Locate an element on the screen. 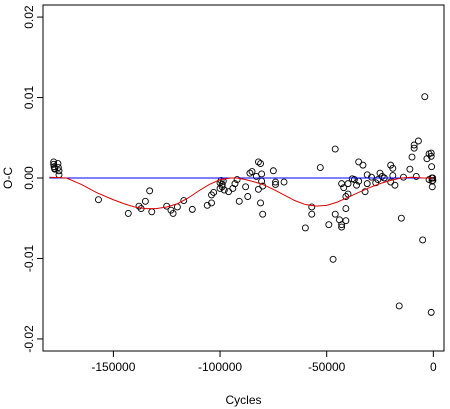  x-tick-label: -150000 is located at coordinates (113, 367).